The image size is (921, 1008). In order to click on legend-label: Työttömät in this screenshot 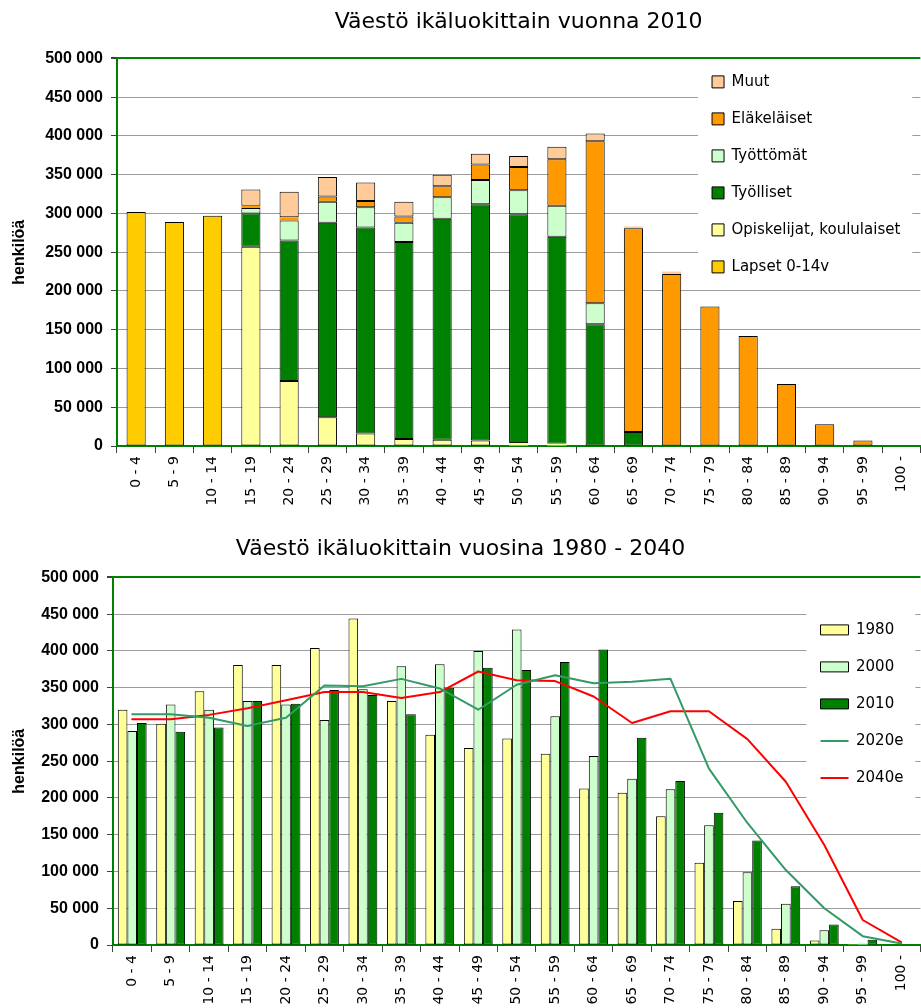, I will do `click(769, 154)`.